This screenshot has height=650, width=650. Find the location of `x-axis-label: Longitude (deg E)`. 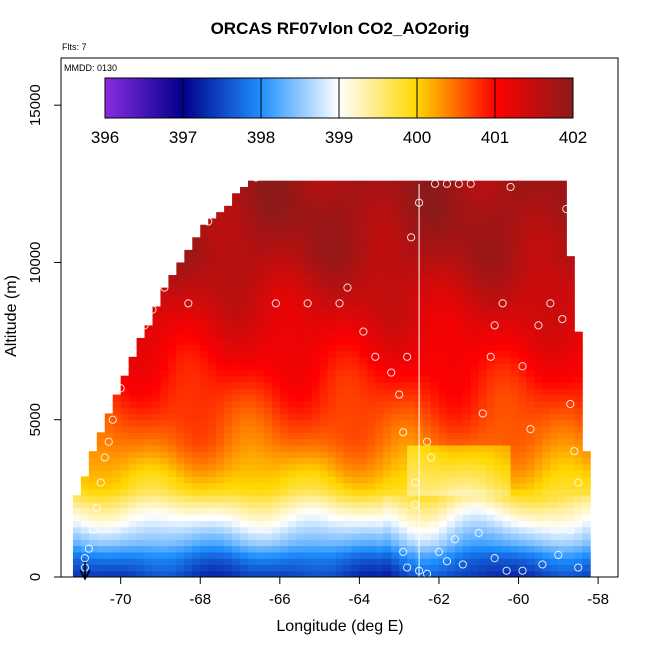

x-axis-label: Longitude (deg E) is located at coordinates (339, 626).